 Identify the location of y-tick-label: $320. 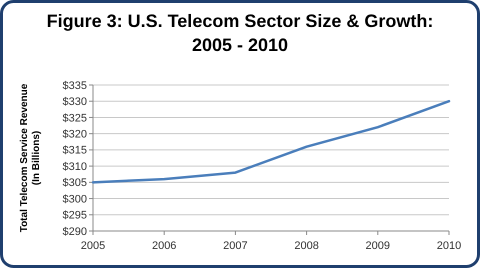
(74, 134).